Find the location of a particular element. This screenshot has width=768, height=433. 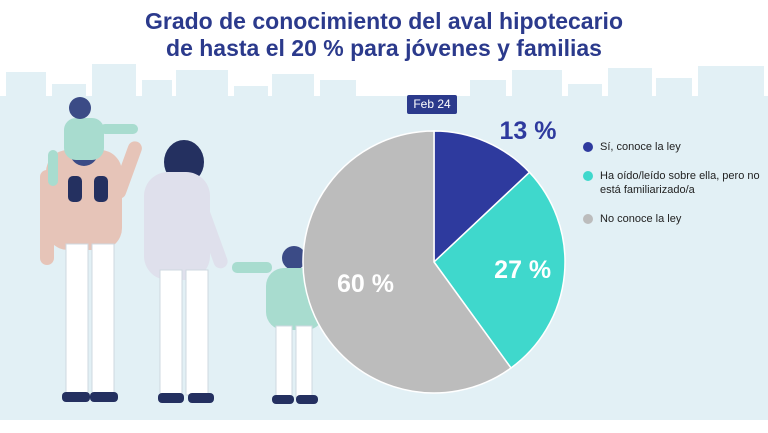

legend-swatch-no-conoce is located at coordinates (588, 219).